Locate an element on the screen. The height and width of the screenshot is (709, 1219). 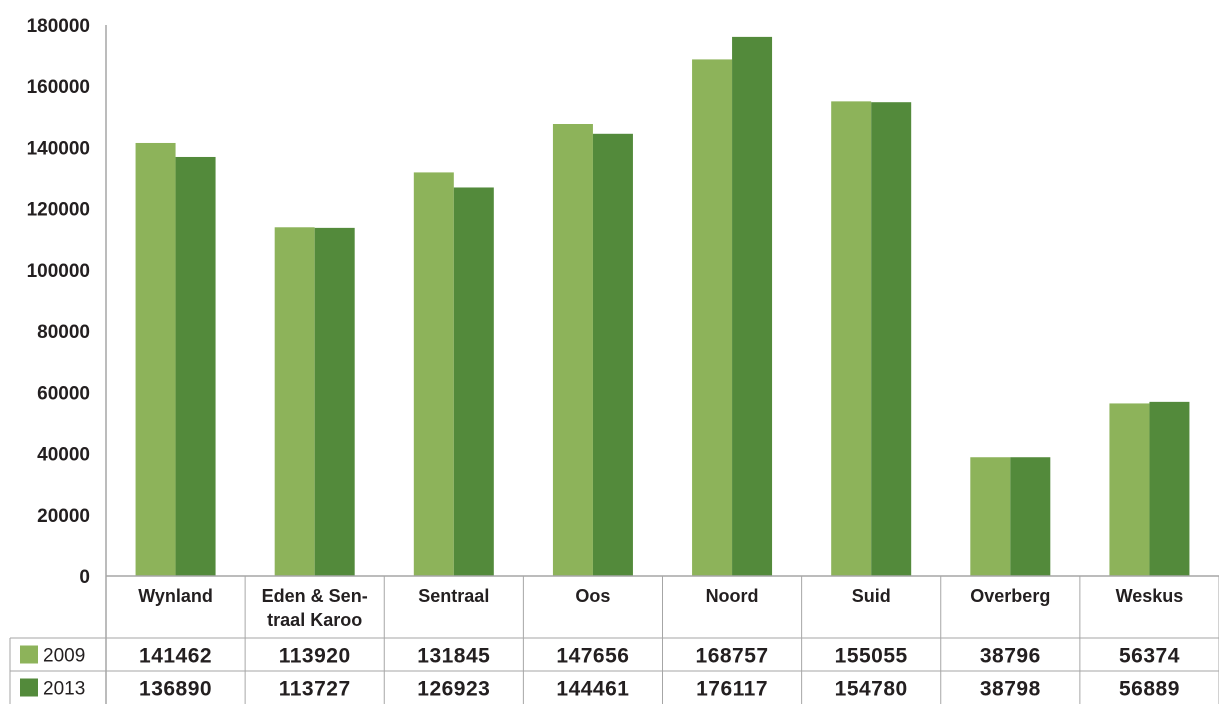
table-value-2013: 136890 is located at coordinates (175, 689).